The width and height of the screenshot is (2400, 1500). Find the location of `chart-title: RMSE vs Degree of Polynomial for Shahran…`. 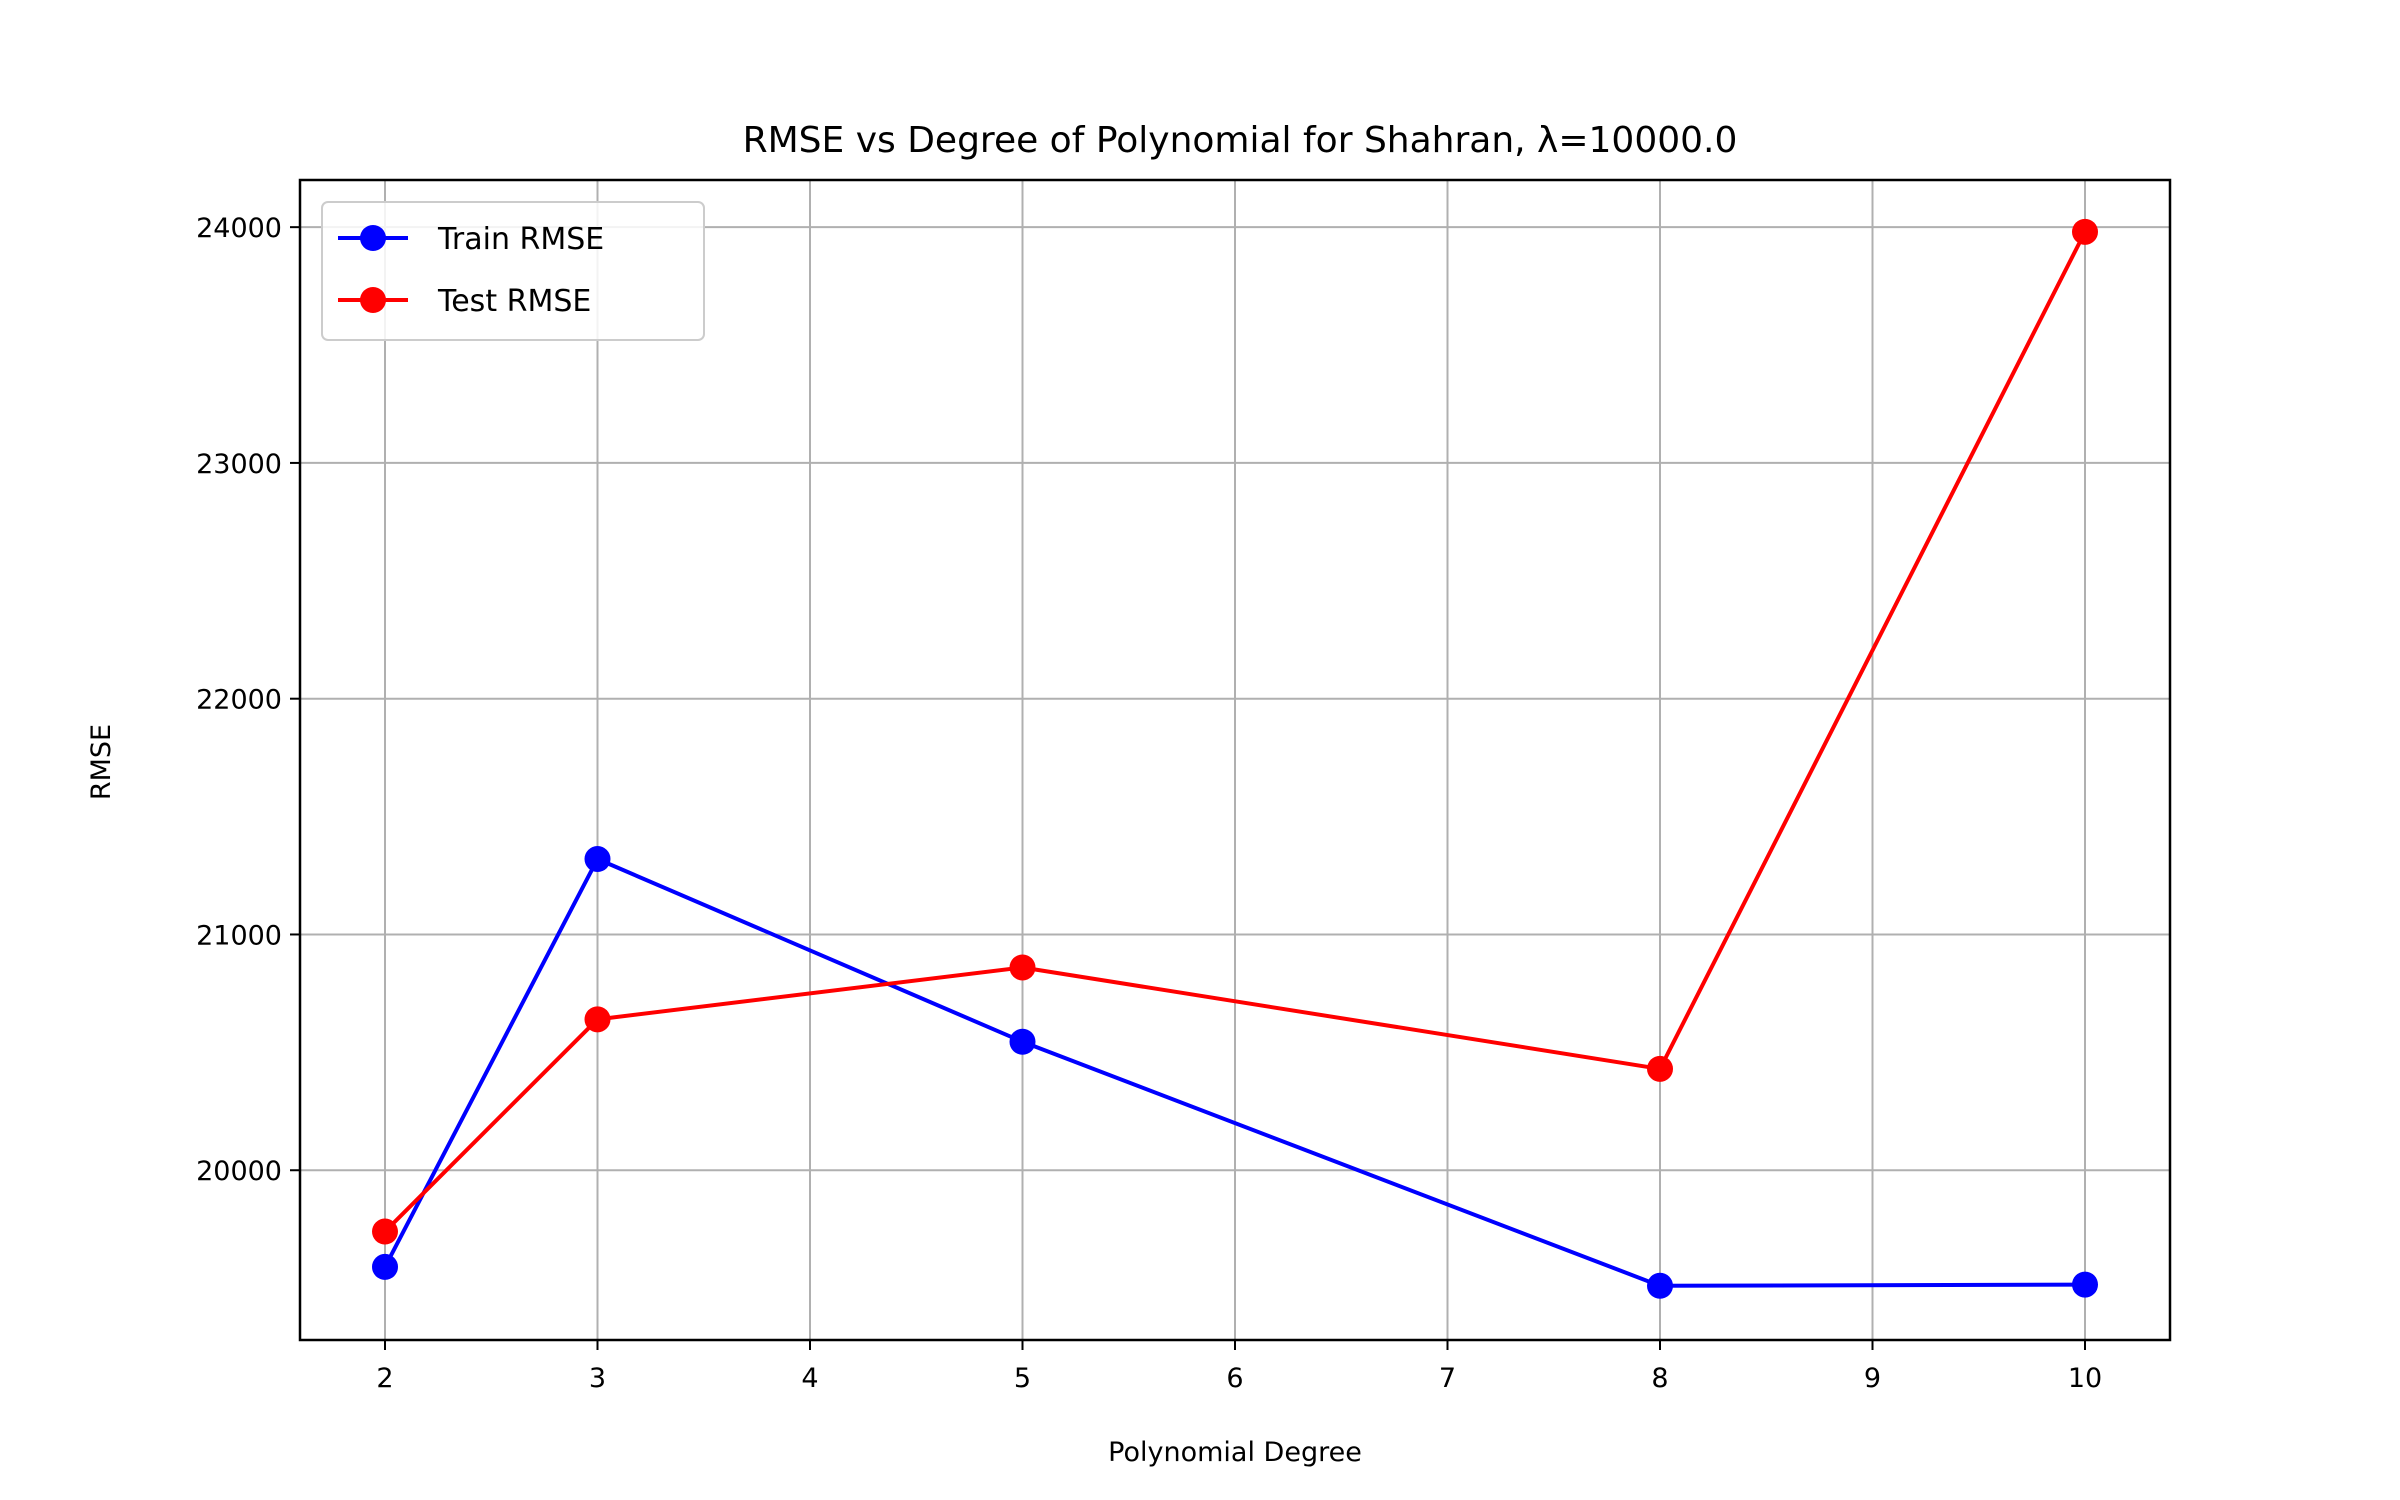

chart-title: RMSE vs Degree of Polynomial for Shahran… is located at coordinates (1240, 140).